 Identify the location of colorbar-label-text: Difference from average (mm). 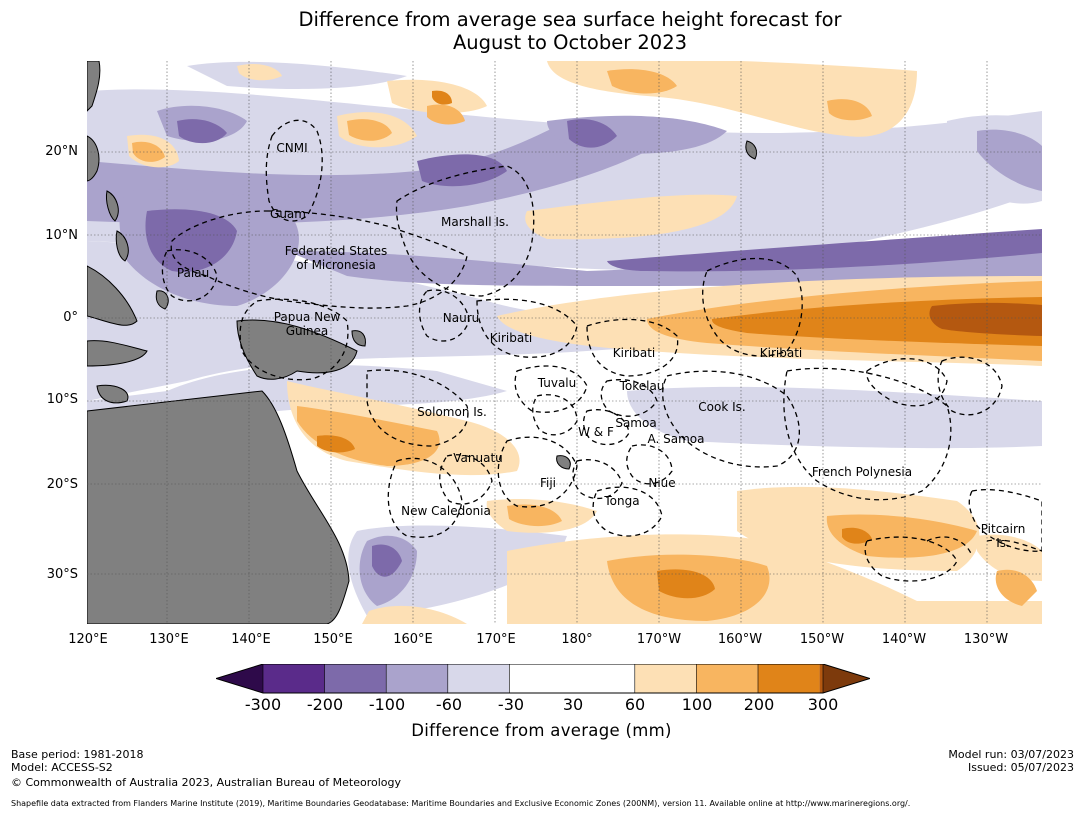
(541, 730).